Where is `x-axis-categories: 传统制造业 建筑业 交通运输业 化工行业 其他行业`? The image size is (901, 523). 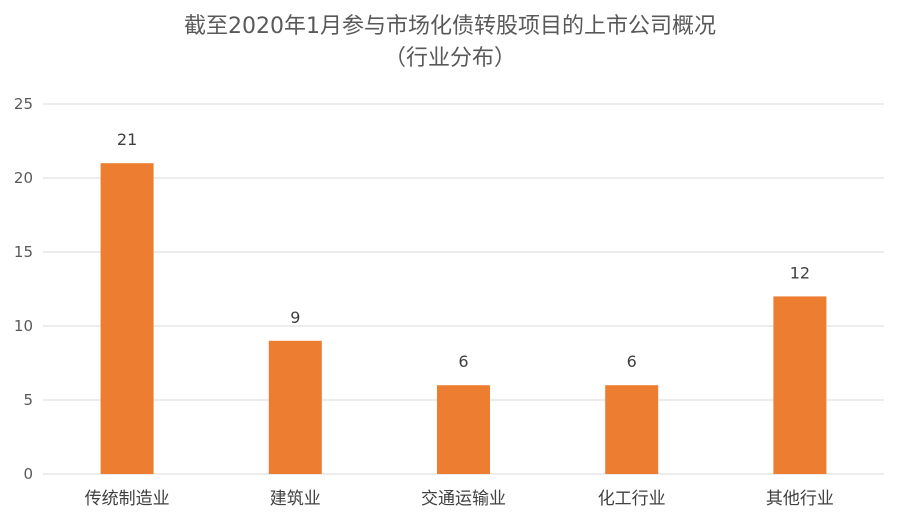 x-axis-categories: 传统制造业 建筑业 交通运输业 化工行业 其他行业 is located at coordinates (459, 499).